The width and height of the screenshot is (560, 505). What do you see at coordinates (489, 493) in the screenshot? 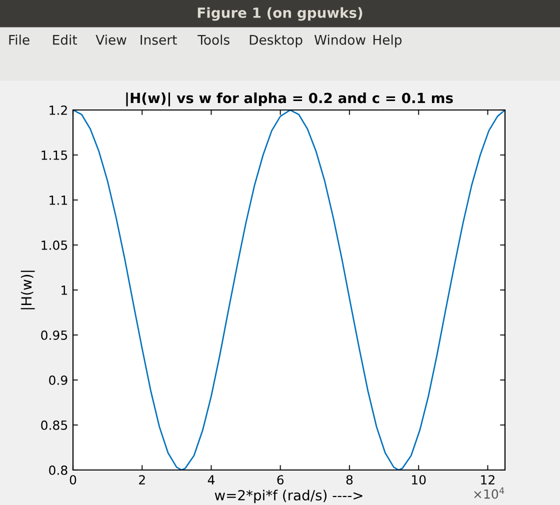
I see `text: ×10$^{4}$` at bounding box center [489, 493].